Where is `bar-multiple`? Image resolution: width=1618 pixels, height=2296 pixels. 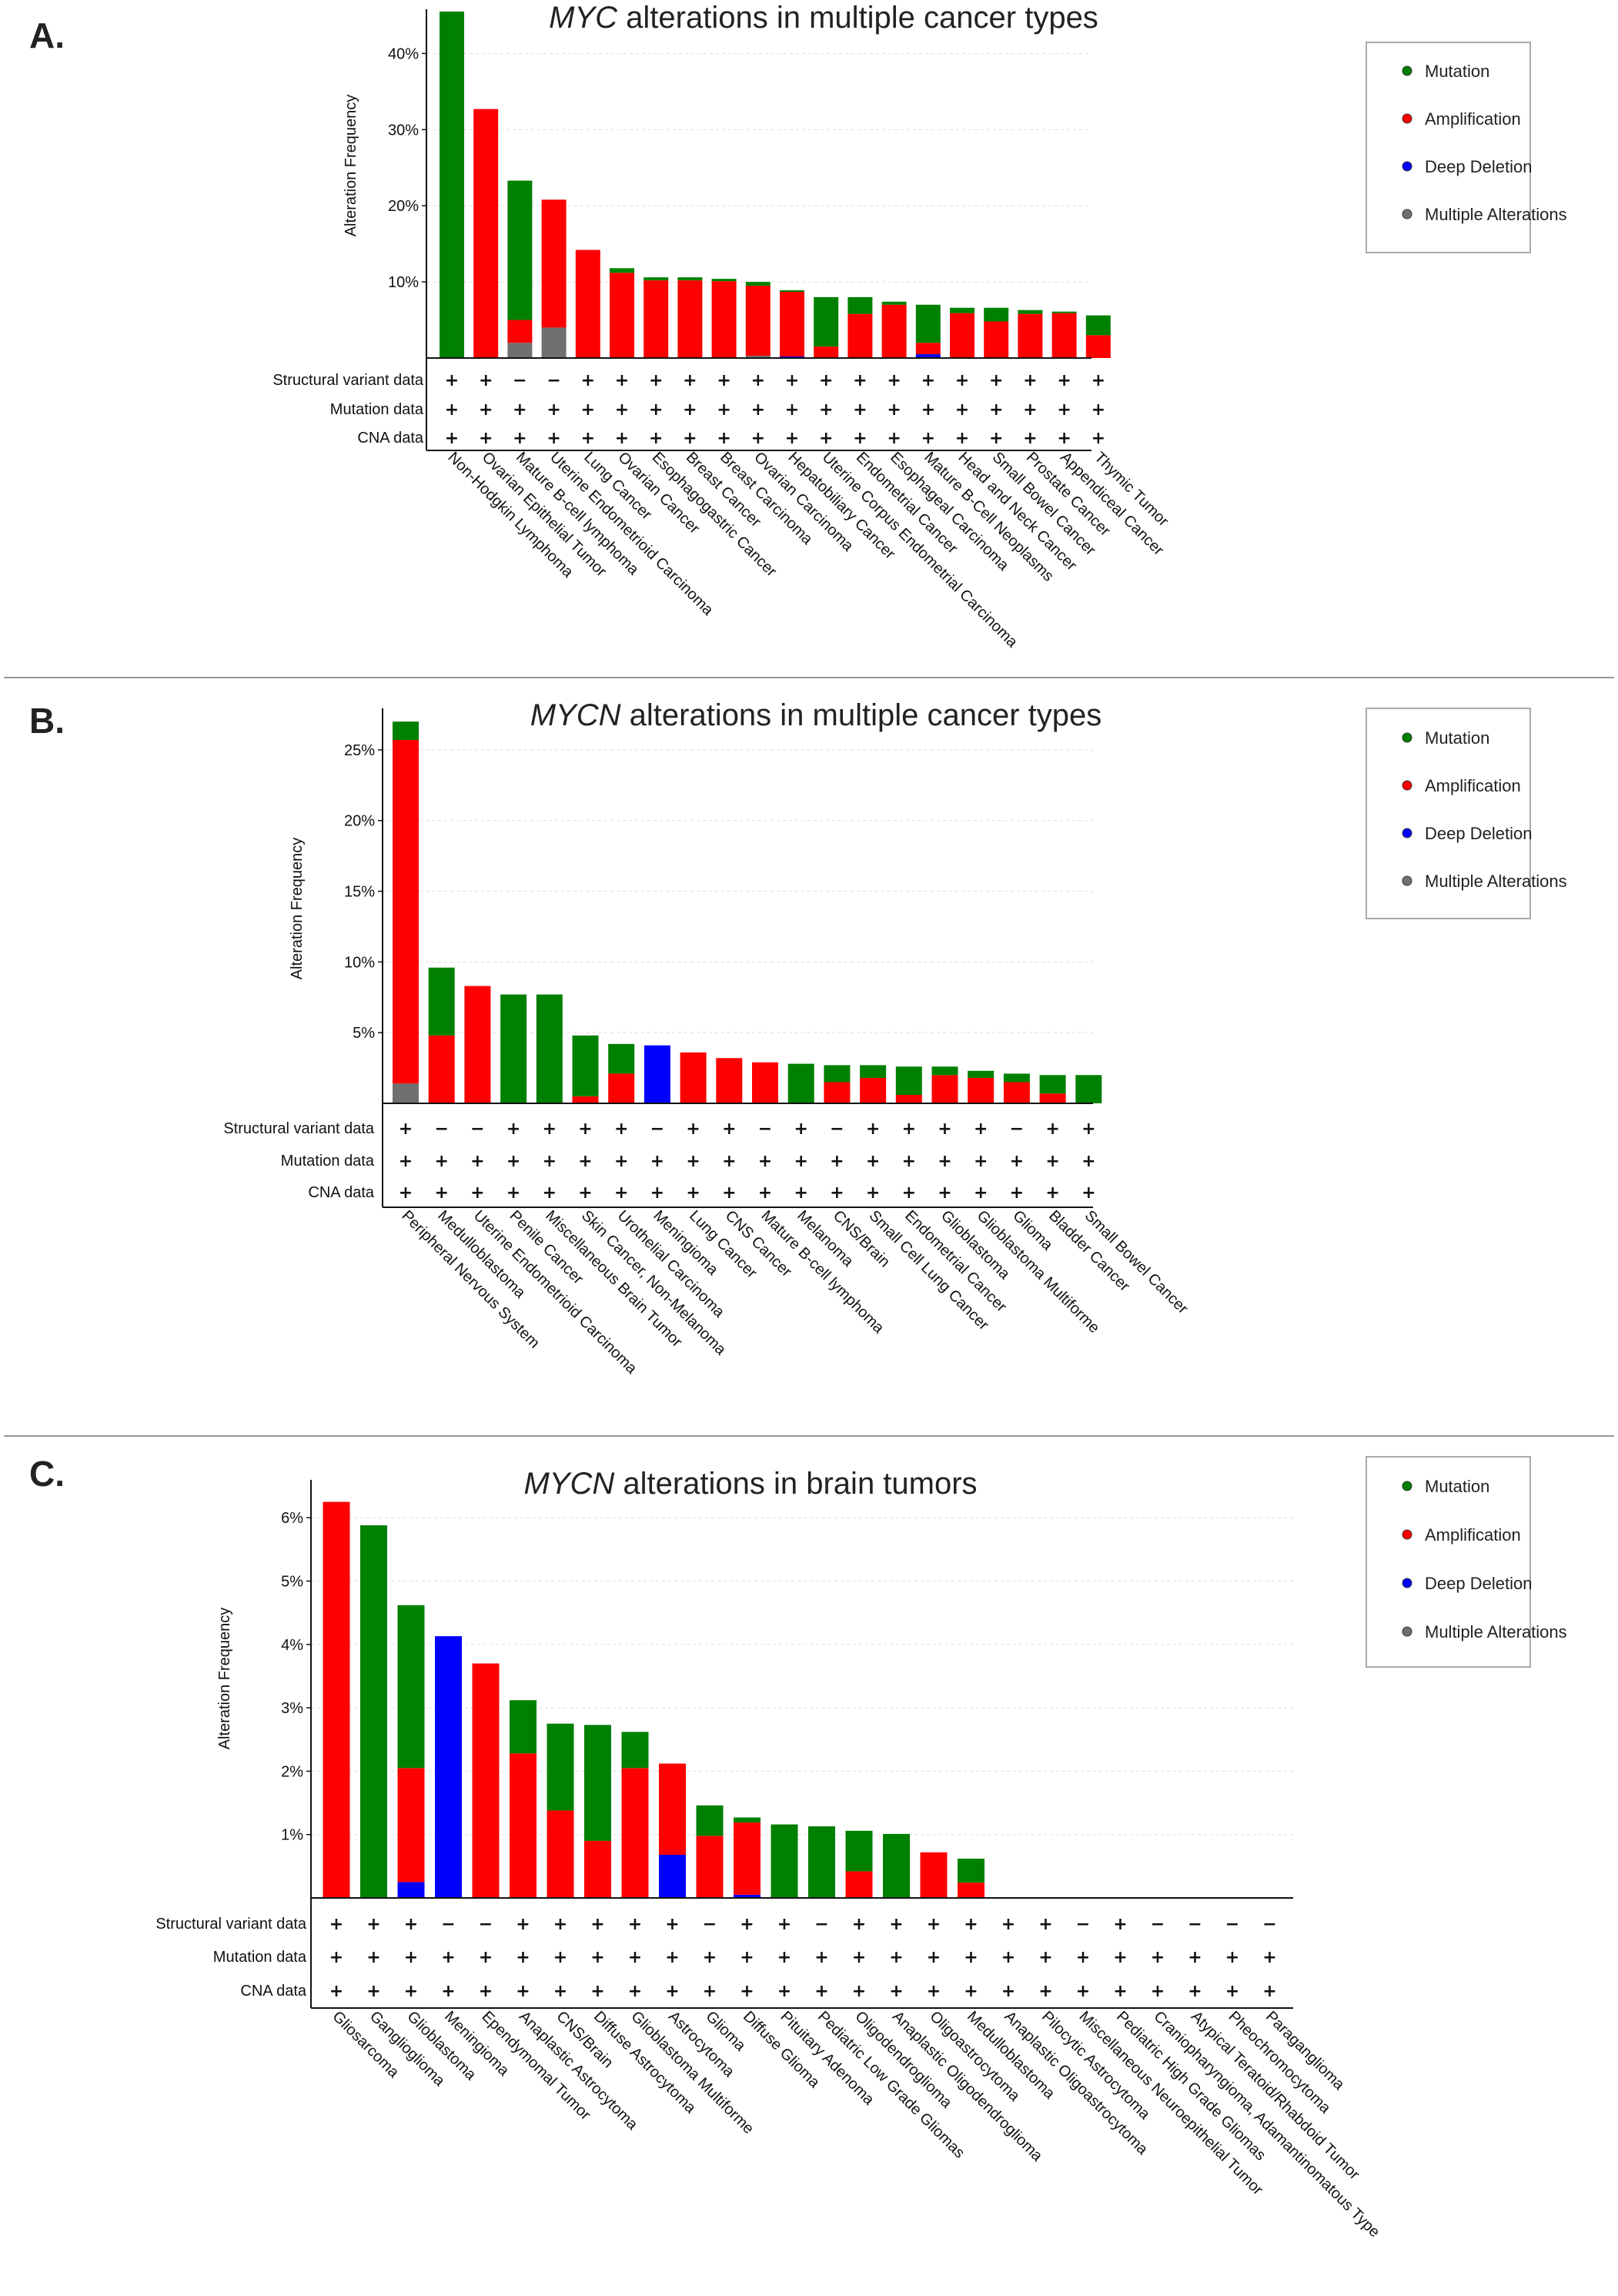 bar-multiple is located at coordinates (758, 357).